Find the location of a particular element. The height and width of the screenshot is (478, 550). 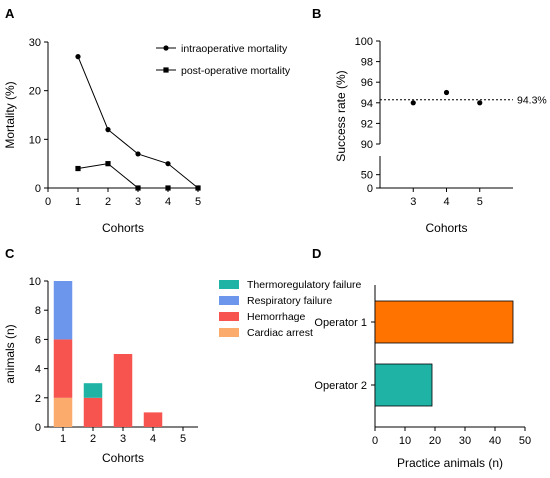

b-y-tick-label: 92 is located at coordinates (367, 124).